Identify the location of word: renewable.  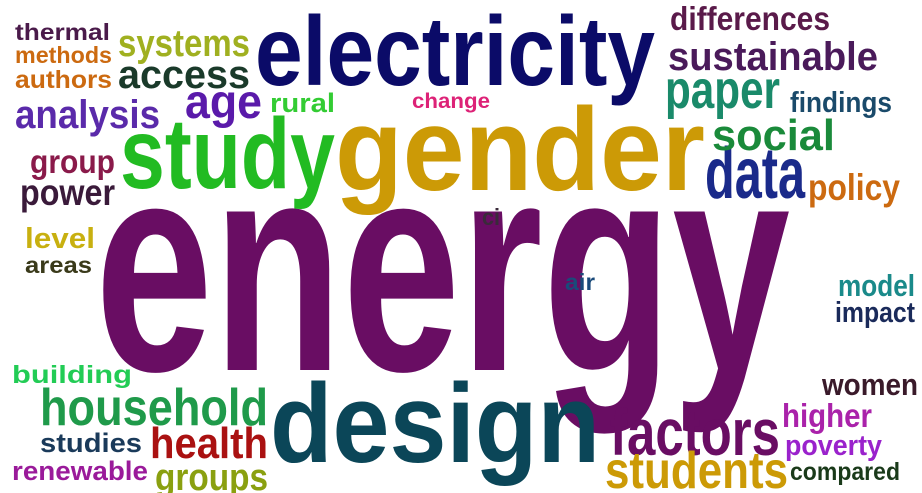
(80, 471).